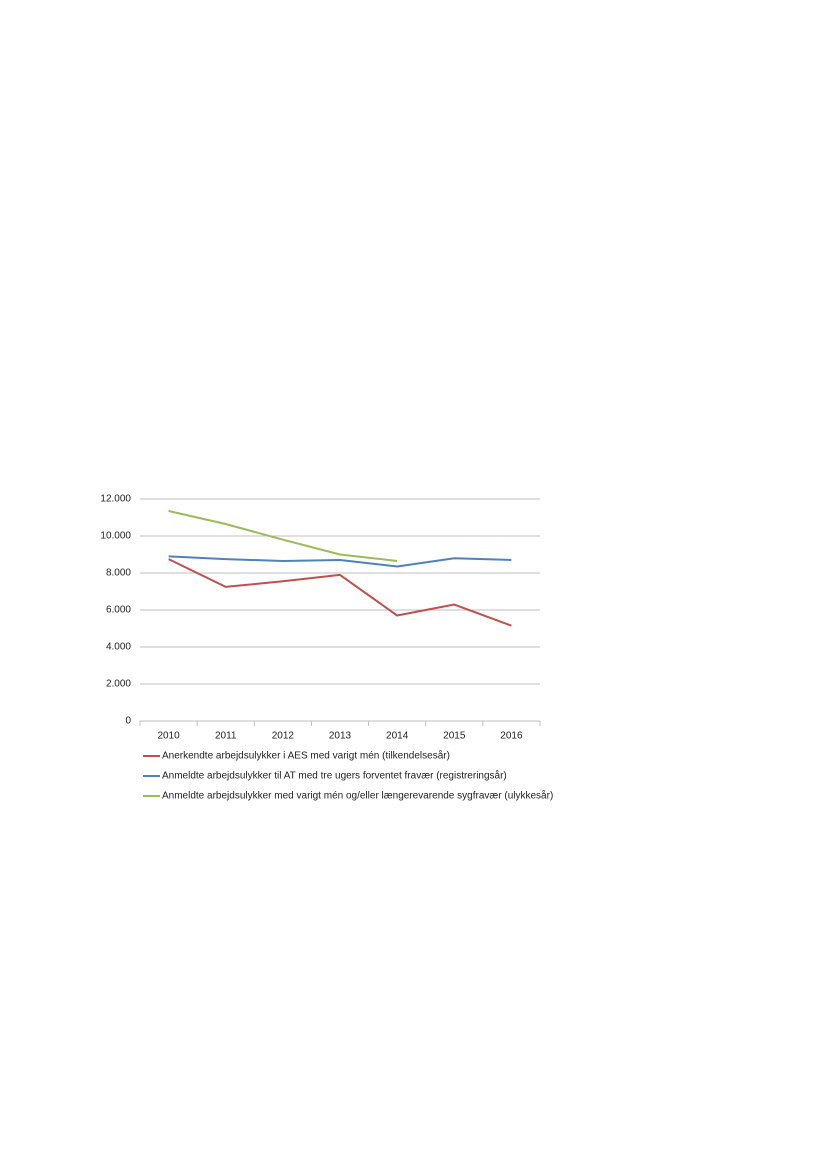 The image size is (827, 1169). I want to click on x-tick-label: 2010, so click(168, 736).